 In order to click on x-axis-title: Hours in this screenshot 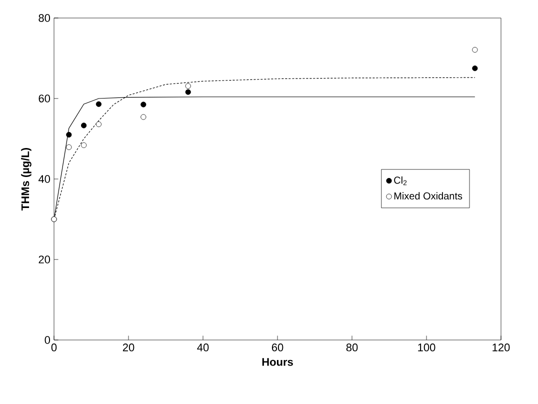, I will do `click(277, 362)`.